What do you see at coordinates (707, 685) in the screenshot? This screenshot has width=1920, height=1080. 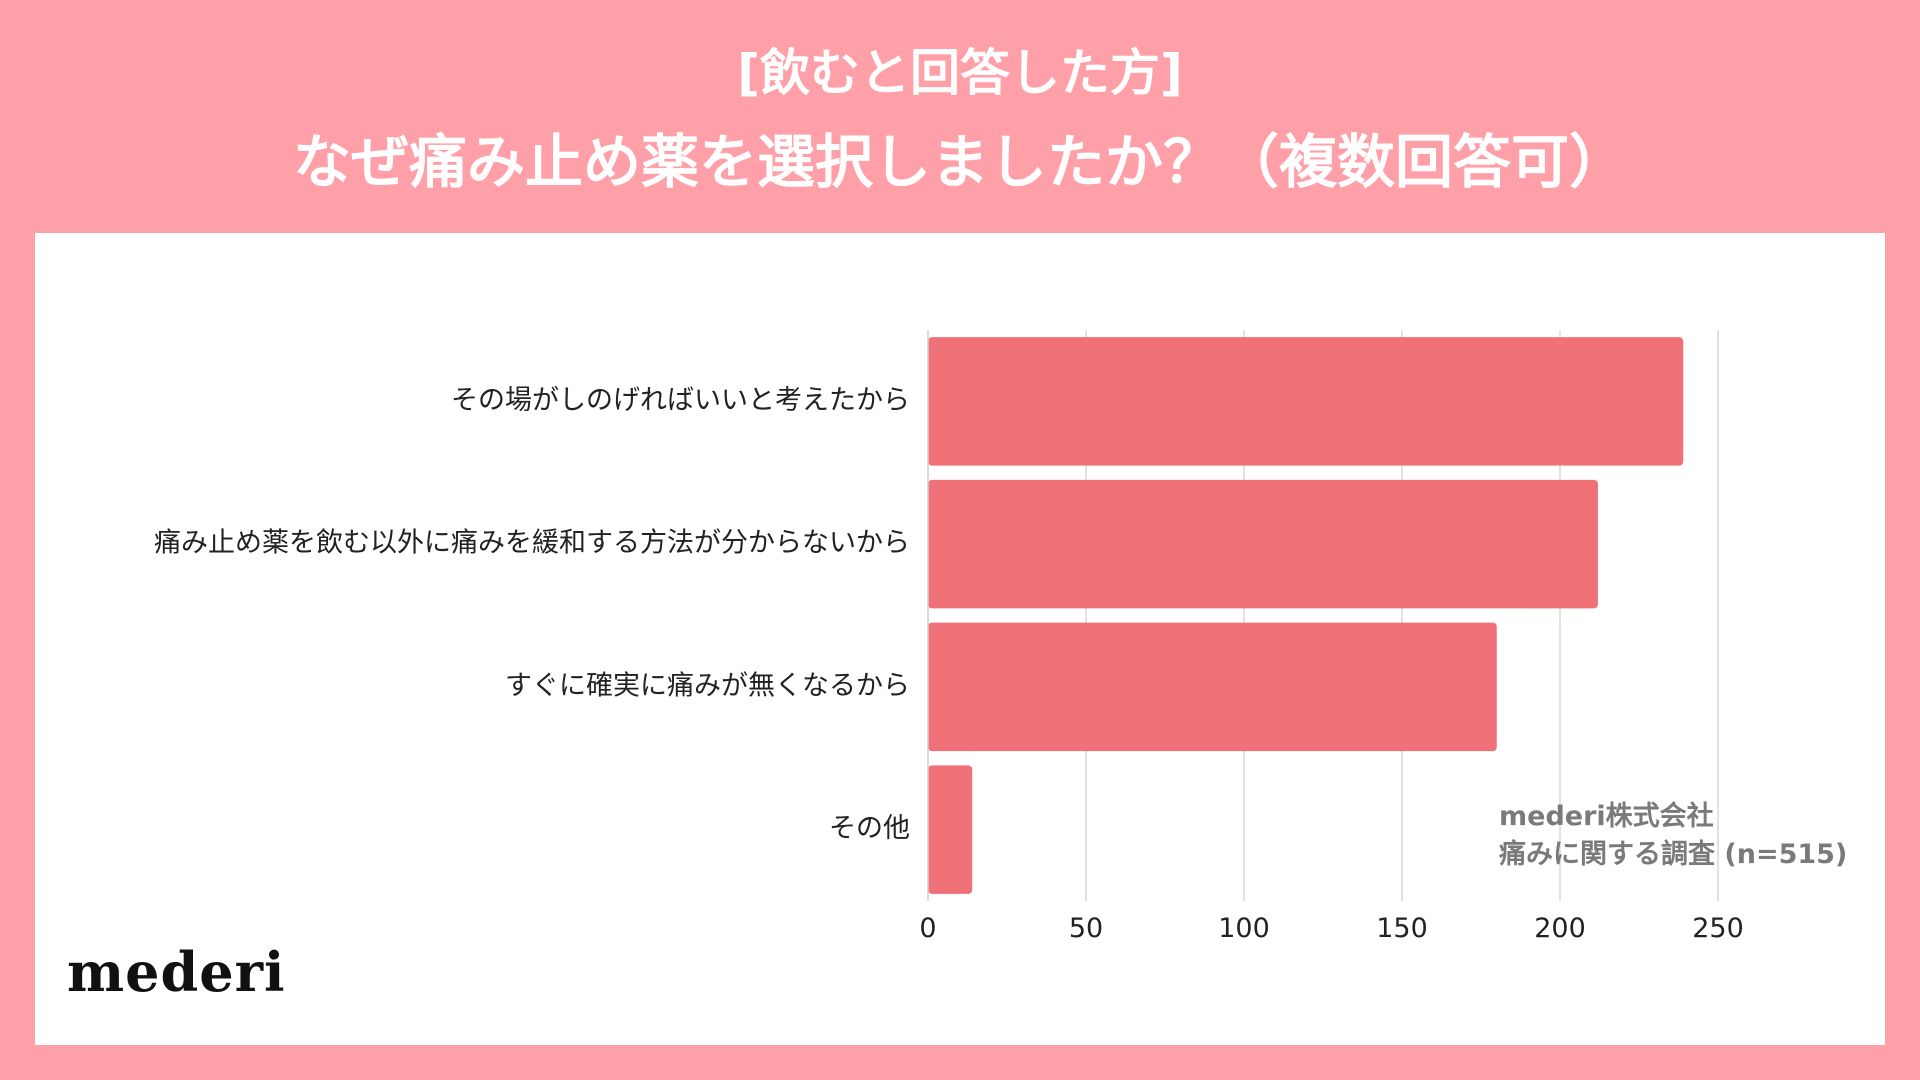 I see `category-label: すぐに確実に痛みが無くなるから` at bounding box center [707, 685].